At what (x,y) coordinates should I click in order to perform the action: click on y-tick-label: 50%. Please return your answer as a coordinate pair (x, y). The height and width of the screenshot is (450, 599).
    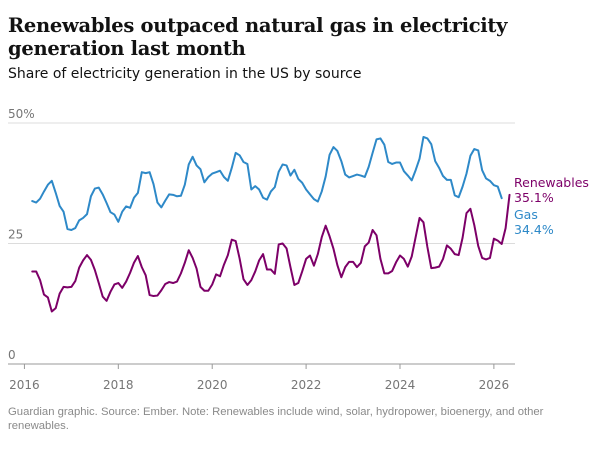
    Looking at the image, I should click on (21, 114).